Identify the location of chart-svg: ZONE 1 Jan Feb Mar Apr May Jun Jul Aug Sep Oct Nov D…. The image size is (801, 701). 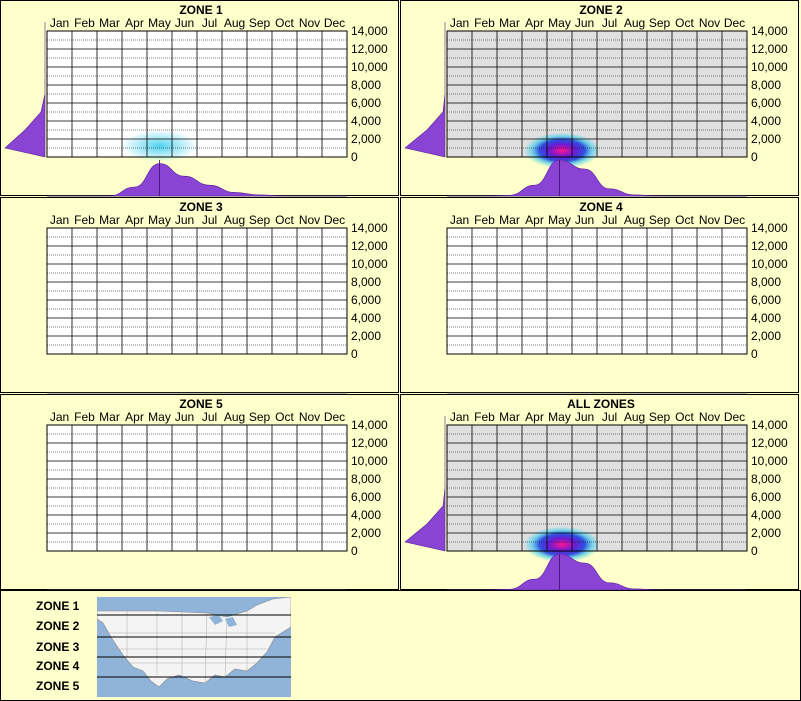
(196, 100).